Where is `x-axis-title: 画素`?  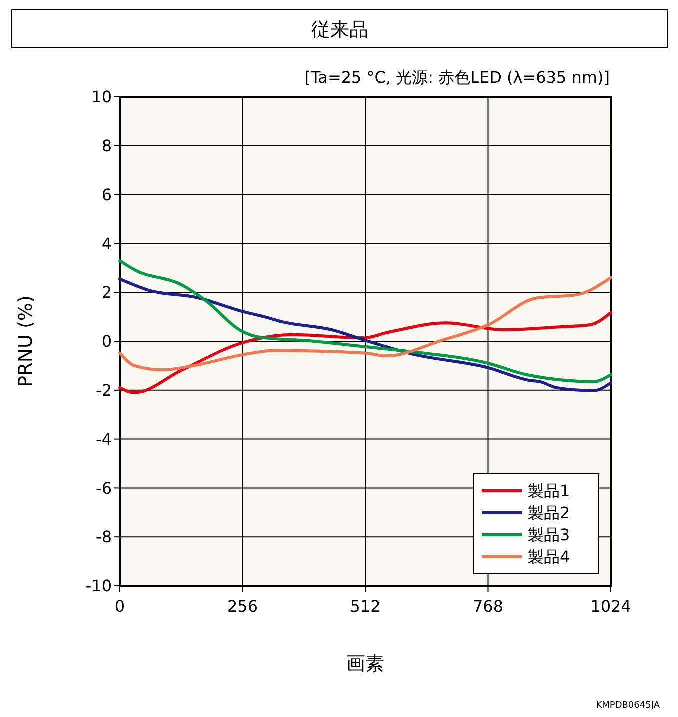 x-axis-title: 画素 is located at coordinates (365, 664).